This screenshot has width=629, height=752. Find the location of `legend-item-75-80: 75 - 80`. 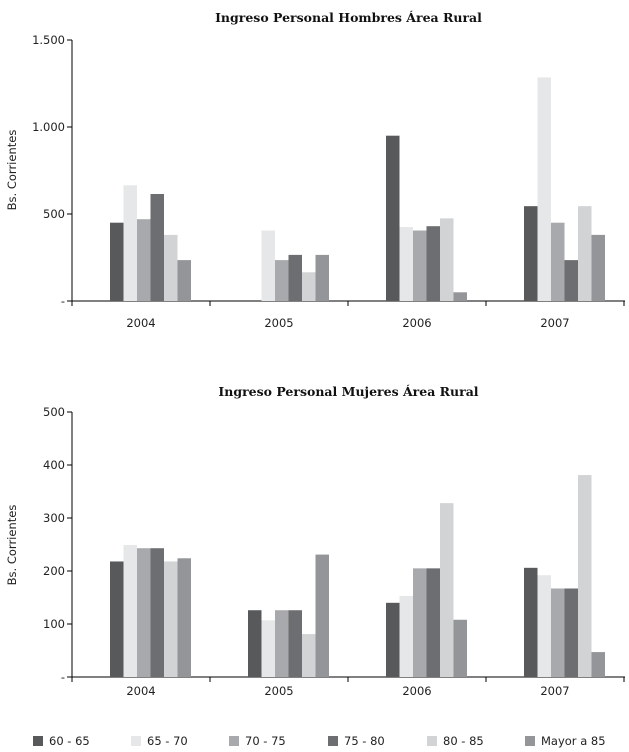

legend-item-75-80: 75 - 80 is located at coordinates (356, 741).